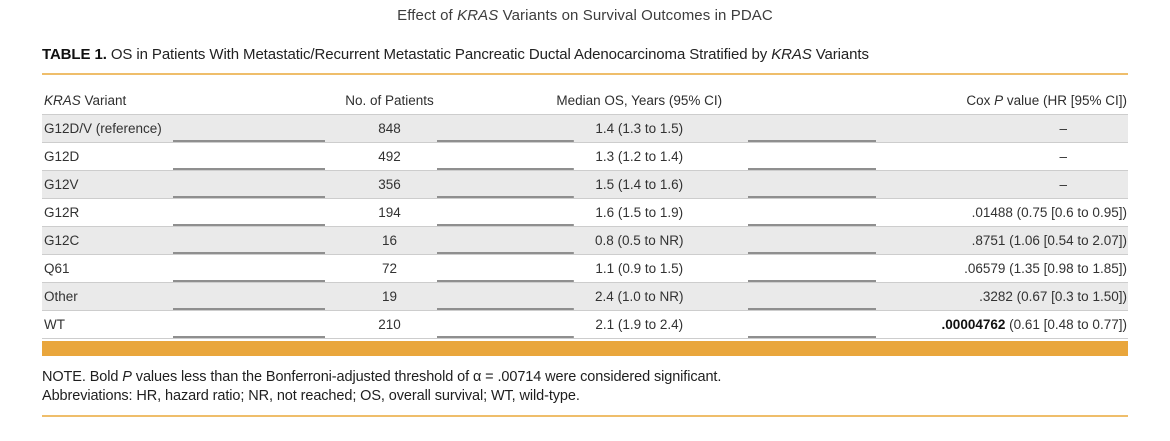 This screenshot has width=1170, height=441. What do you see at coordinates (389, 184) in the screenshot?
I see `cell-patients: 356` at bounding box center [389, 184].